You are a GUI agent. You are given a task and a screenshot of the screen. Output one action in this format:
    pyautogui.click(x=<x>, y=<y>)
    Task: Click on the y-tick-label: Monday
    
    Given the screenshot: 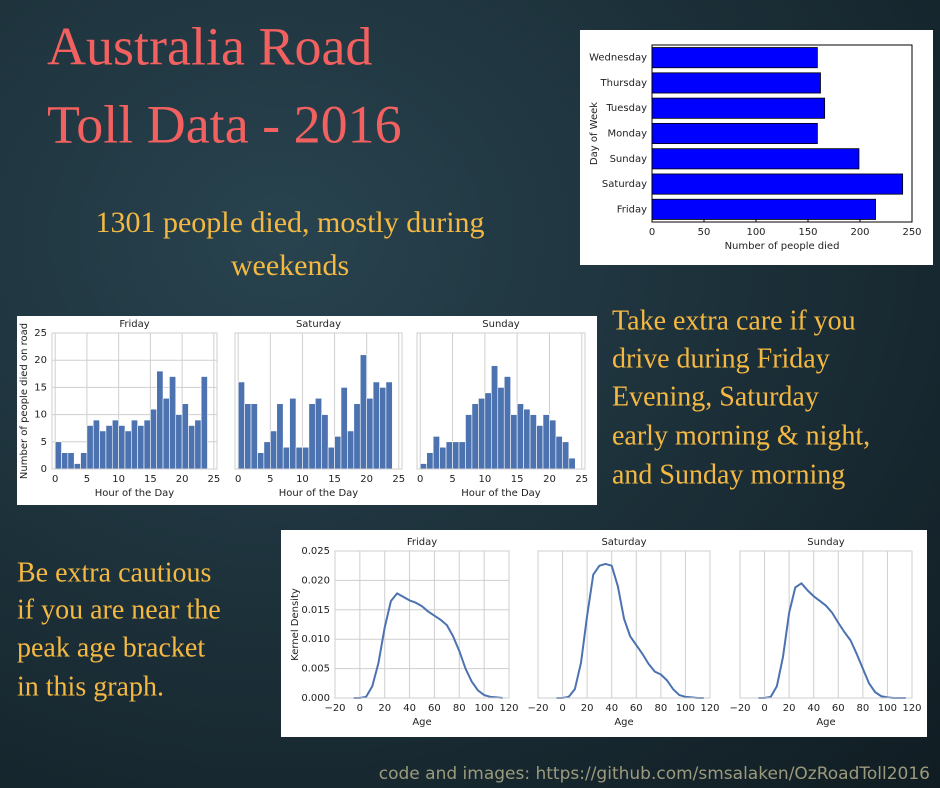 What is the action you would take?
    pyautogui.click(x=628, y=134)
    